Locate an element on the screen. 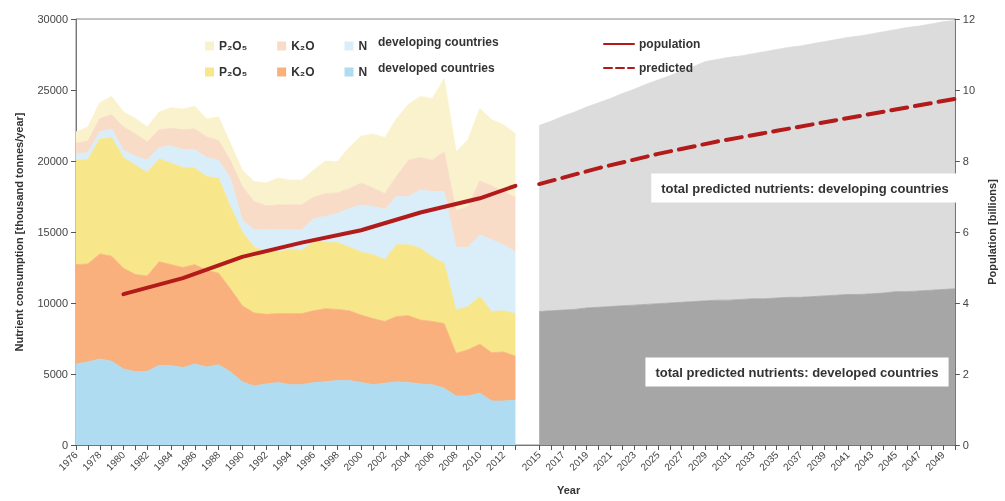  y2-tick-label: 2 is located at coordinates (965, 374).